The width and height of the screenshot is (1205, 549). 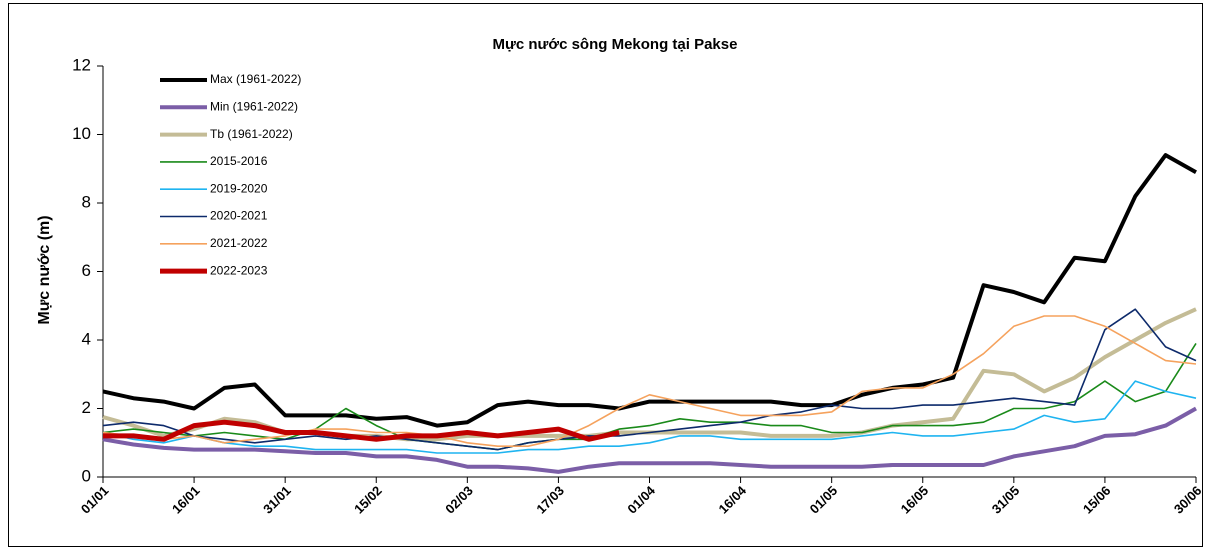 I want to click on legend-label: 2022-2023, so click(x=239, y=270).